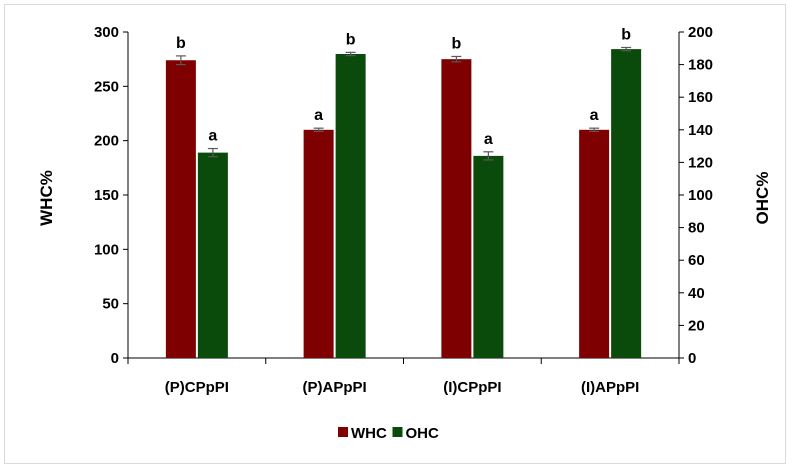 The height and width of the screenshot is (470, 792). I want to click on left-tick-label: 200, so click(106, 141).